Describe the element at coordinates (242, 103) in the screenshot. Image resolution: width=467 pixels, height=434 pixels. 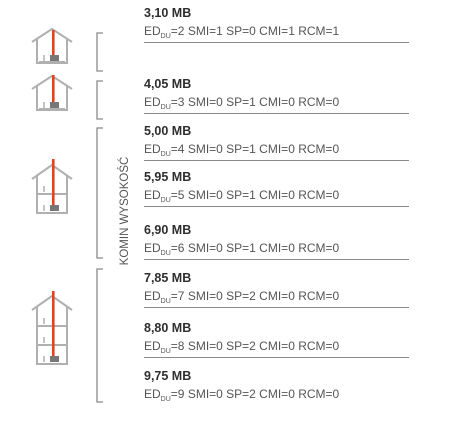
I see `entry-formula: EDDU=3 SMI=0 SP=1 CMI=0 RCM=0` at that location.